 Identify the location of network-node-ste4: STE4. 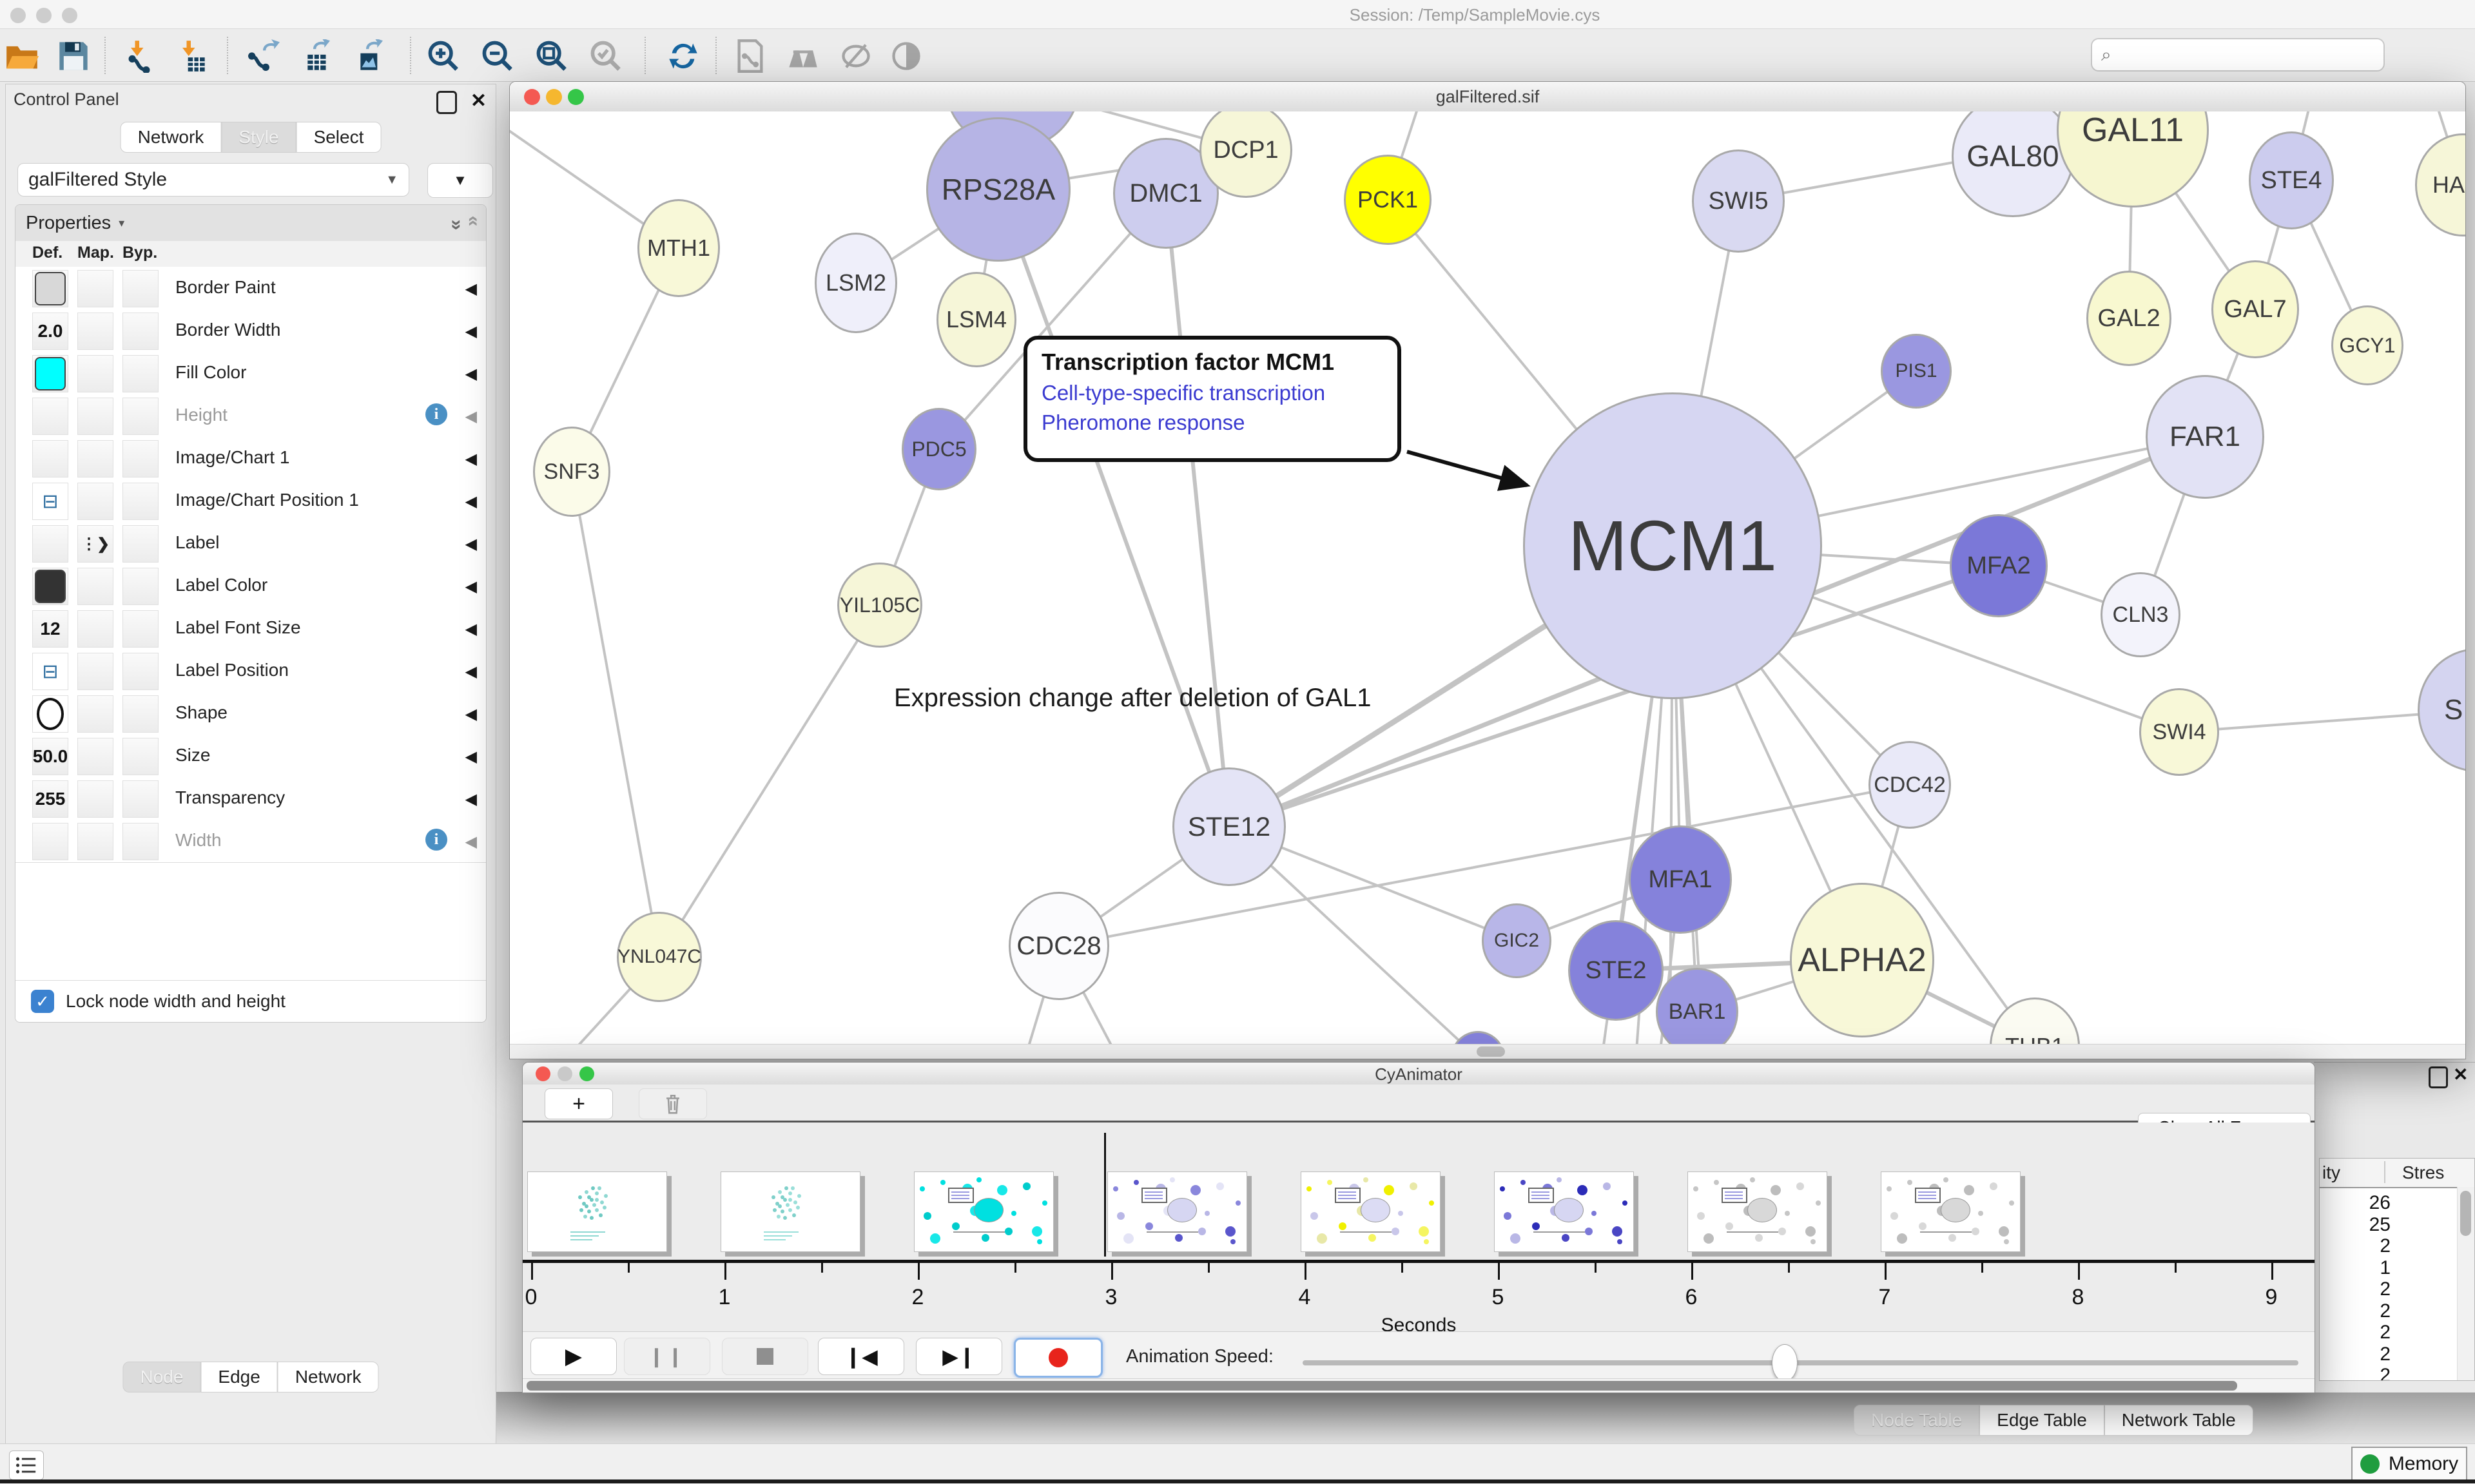
(2291, 180).